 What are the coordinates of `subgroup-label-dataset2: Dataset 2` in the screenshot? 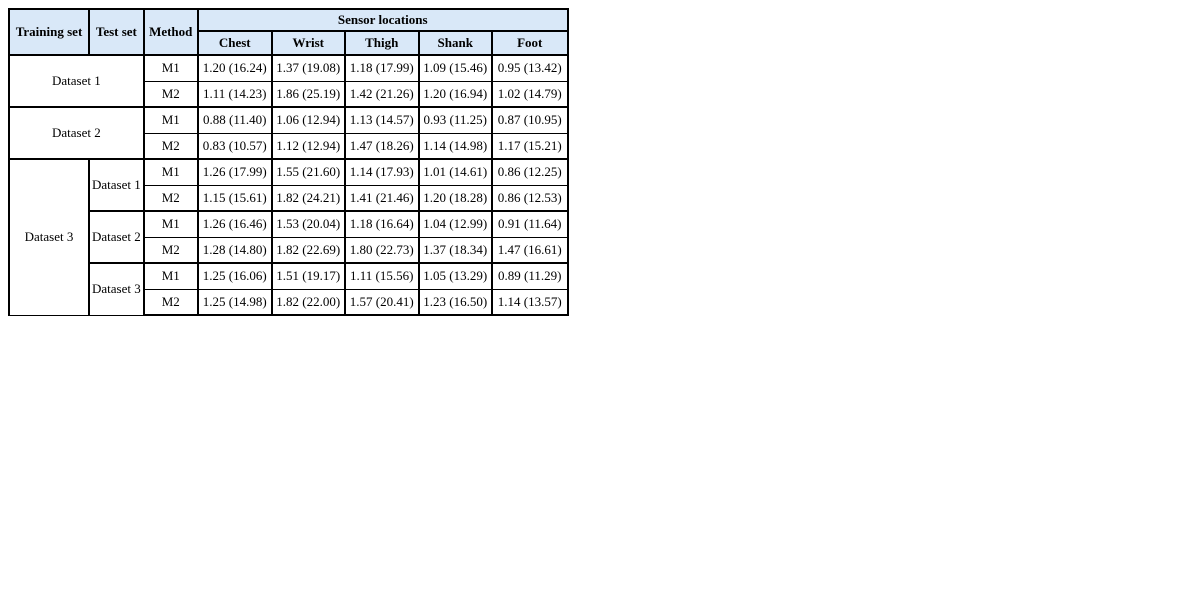 It's located at (116, 237).